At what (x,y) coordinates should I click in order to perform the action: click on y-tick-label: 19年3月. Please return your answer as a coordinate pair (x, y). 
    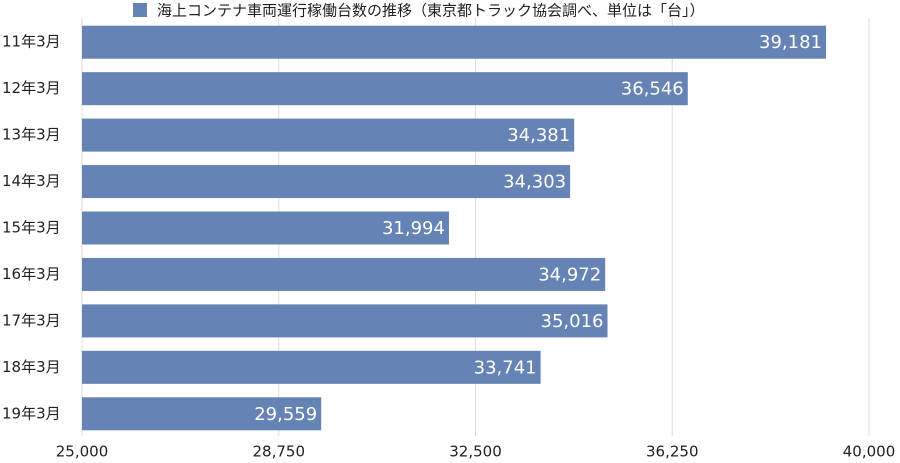
    Looking at the image, I should click on (31, 413).